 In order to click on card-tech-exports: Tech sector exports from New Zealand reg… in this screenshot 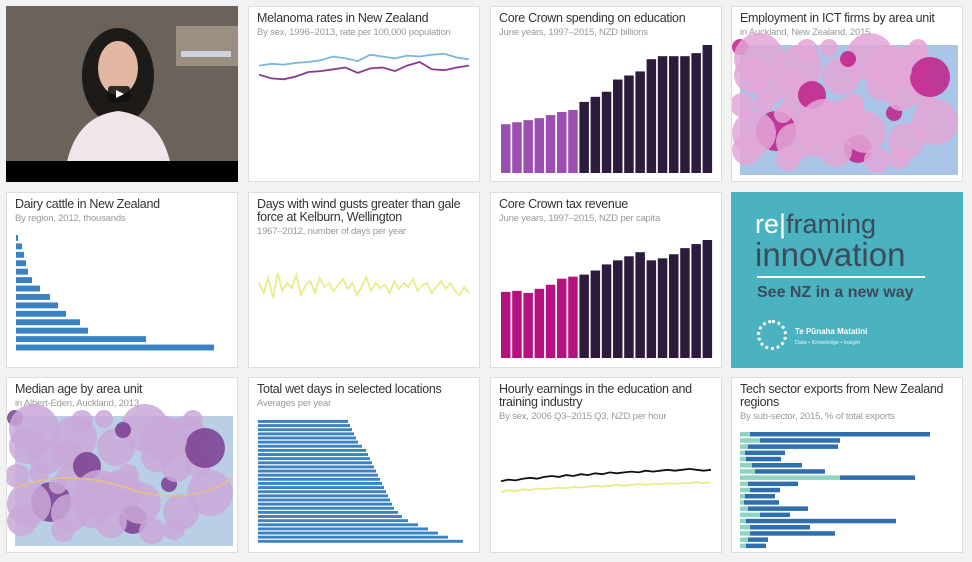, I will do `click(847, 465)`.